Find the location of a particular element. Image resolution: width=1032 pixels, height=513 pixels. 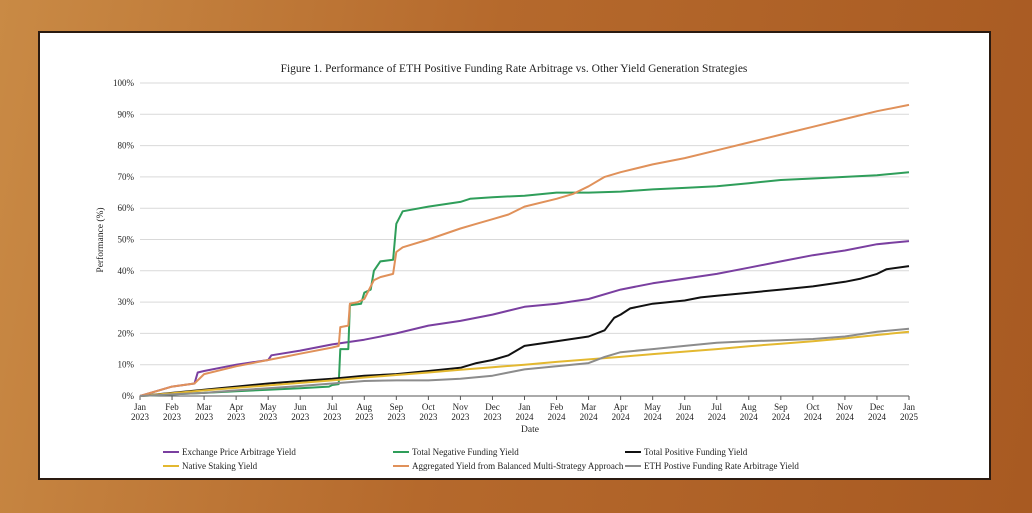

y-tick-label: 10% is located at coordinates (126, 365).